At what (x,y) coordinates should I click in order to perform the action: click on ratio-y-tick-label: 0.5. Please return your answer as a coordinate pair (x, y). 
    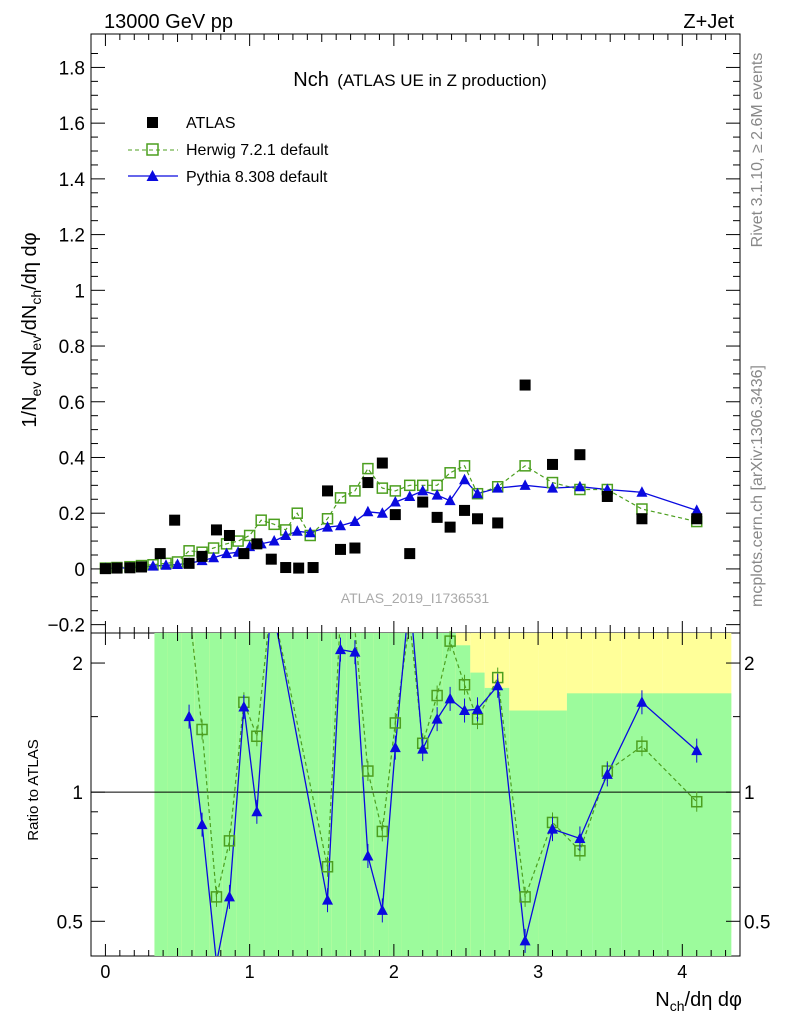
    Looking at the image, I should click on (70, 922).